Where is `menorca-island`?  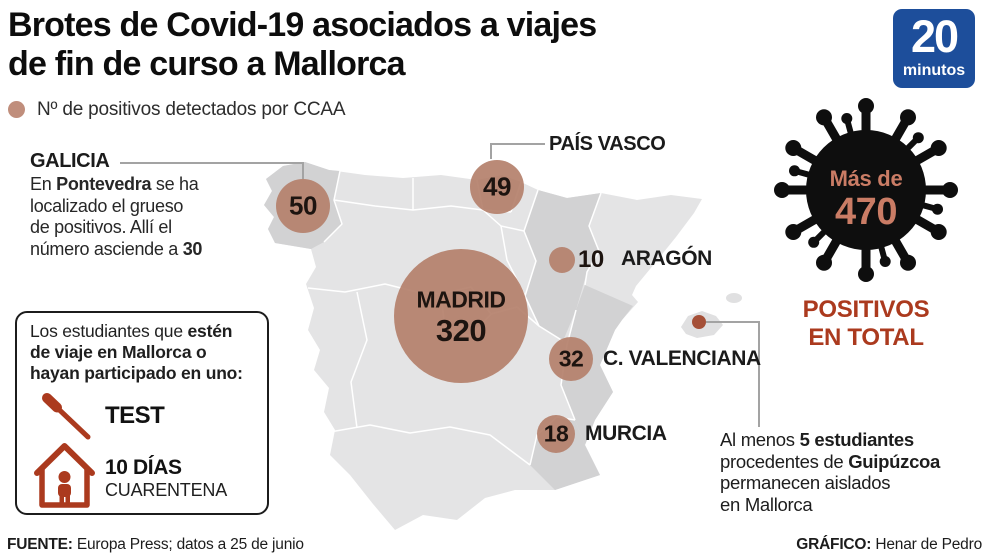 menorca-island is located at coordinates (734, 298).